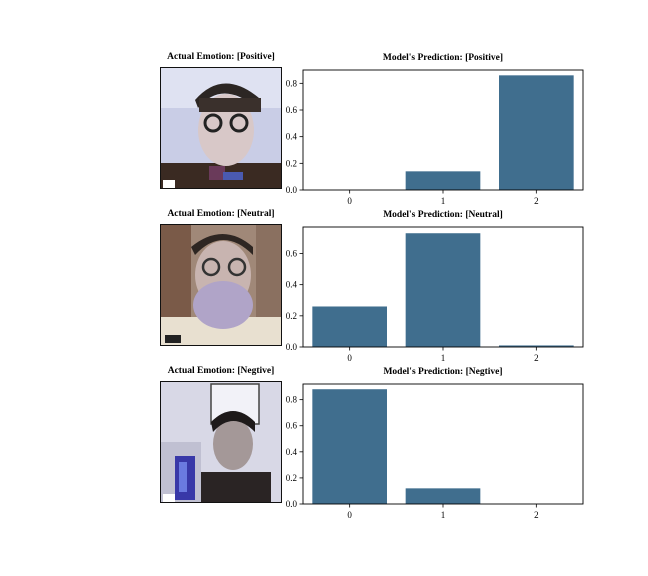 This screenshot has width=648, height=576. What do you see at coordinates (221, 371) in the screenshot?
I see `actual-emotion-title: Actual Emotion: [Negtive]` at bounding box center [221, 371].